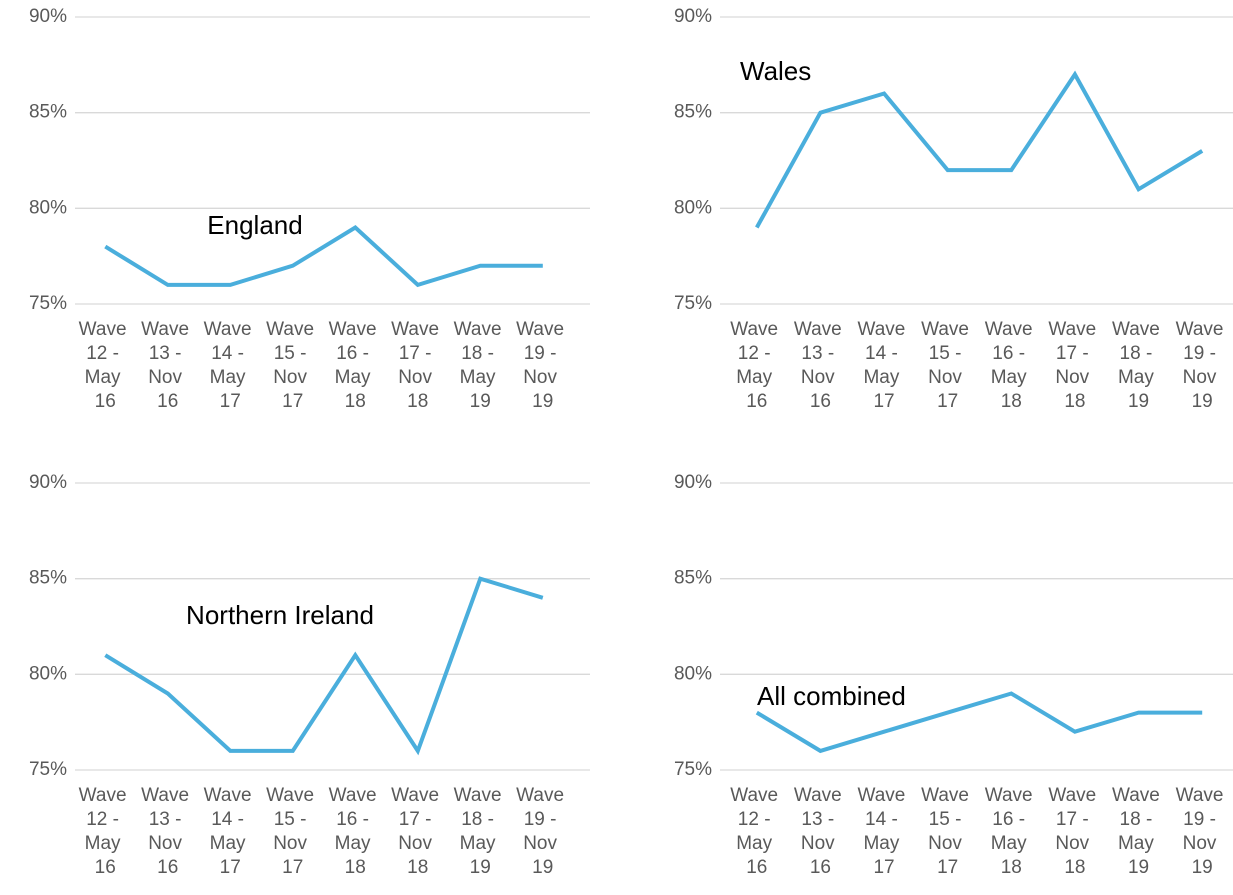 The image size is (1233, 895). I want to click on chart-title: Wales, so click(775, 71).